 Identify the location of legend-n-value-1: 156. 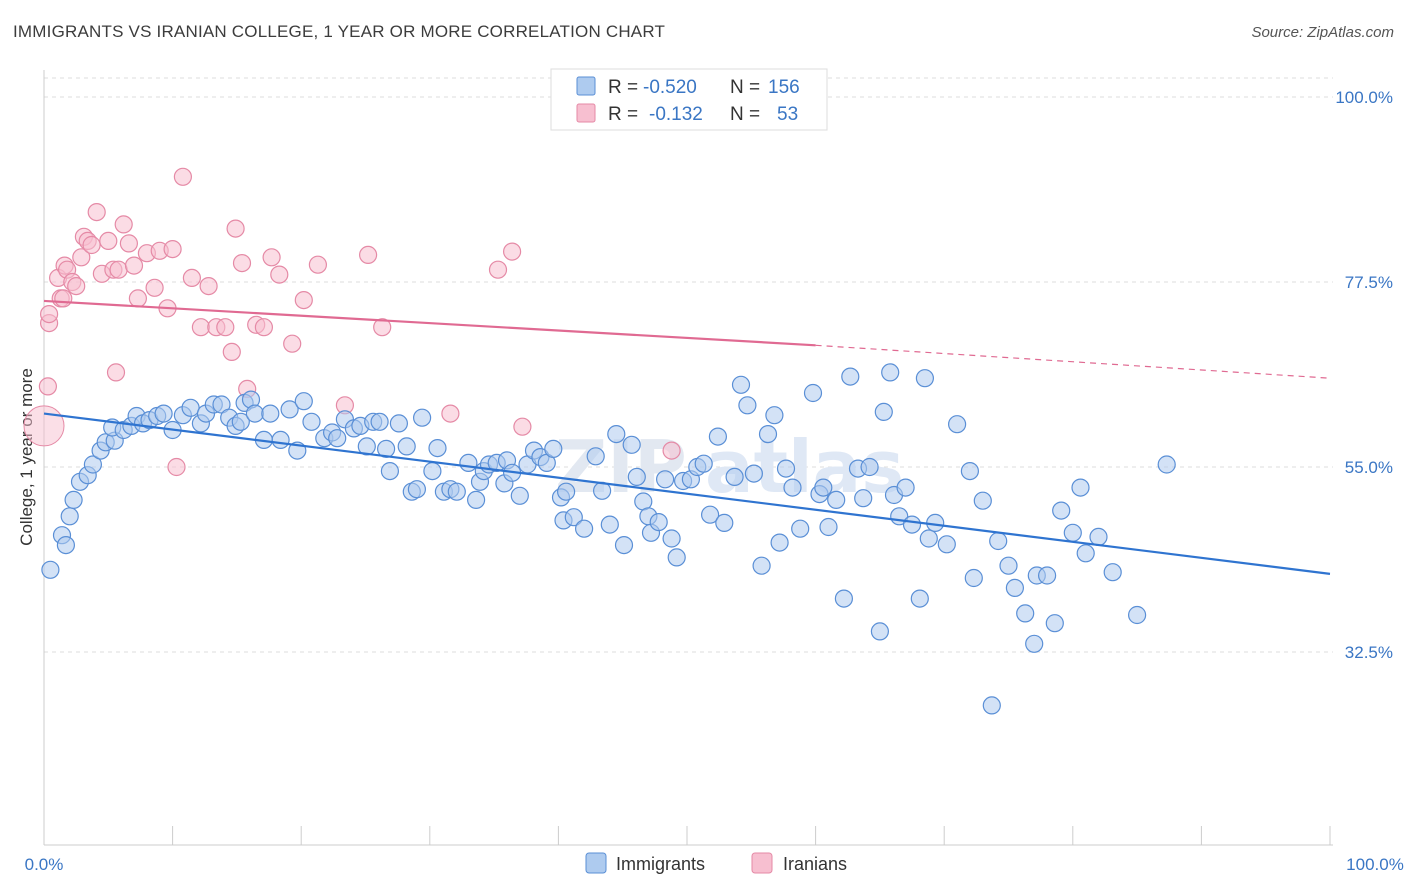
(784, 87).